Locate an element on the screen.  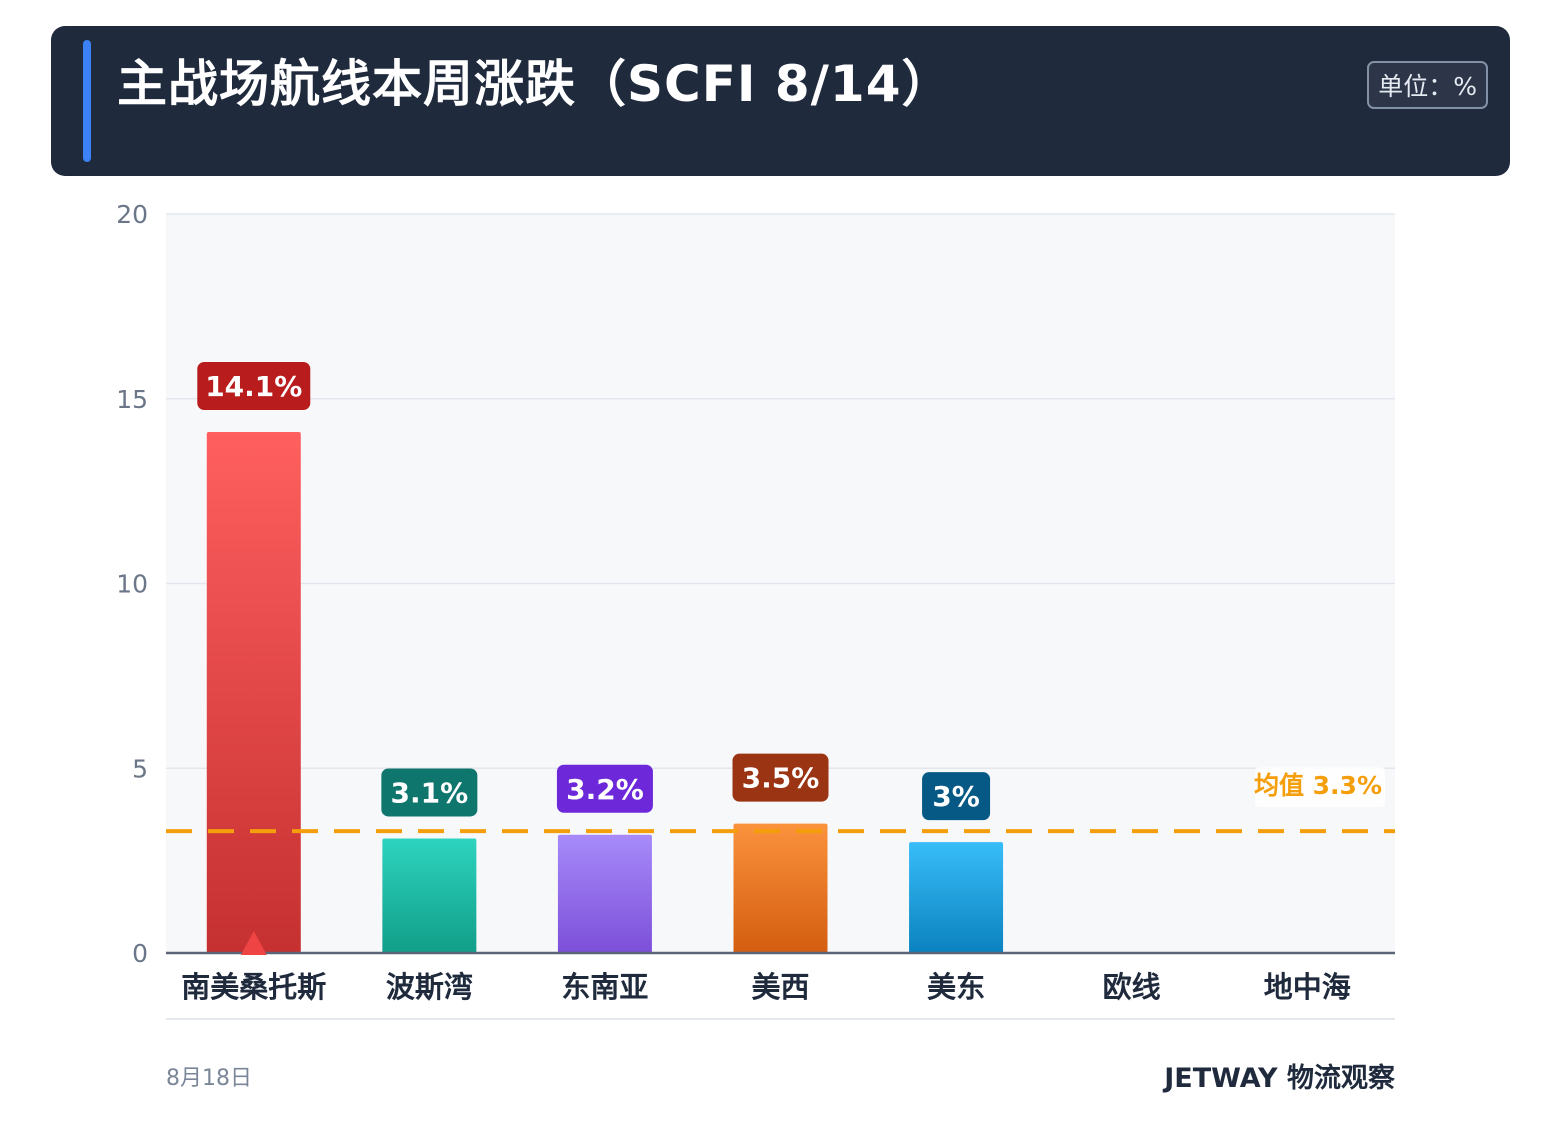
data-label-text: 3.5% is located at coordinates (781, 778).